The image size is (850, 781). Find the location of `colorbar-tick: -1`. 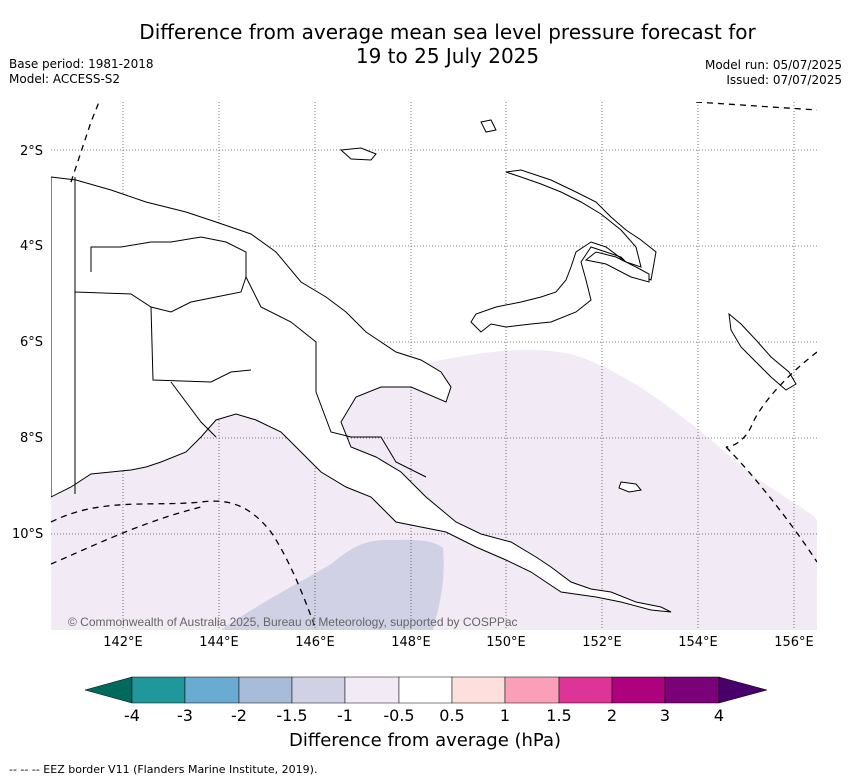

colorbar-tick: -1 is located at coordinates (345, 715).